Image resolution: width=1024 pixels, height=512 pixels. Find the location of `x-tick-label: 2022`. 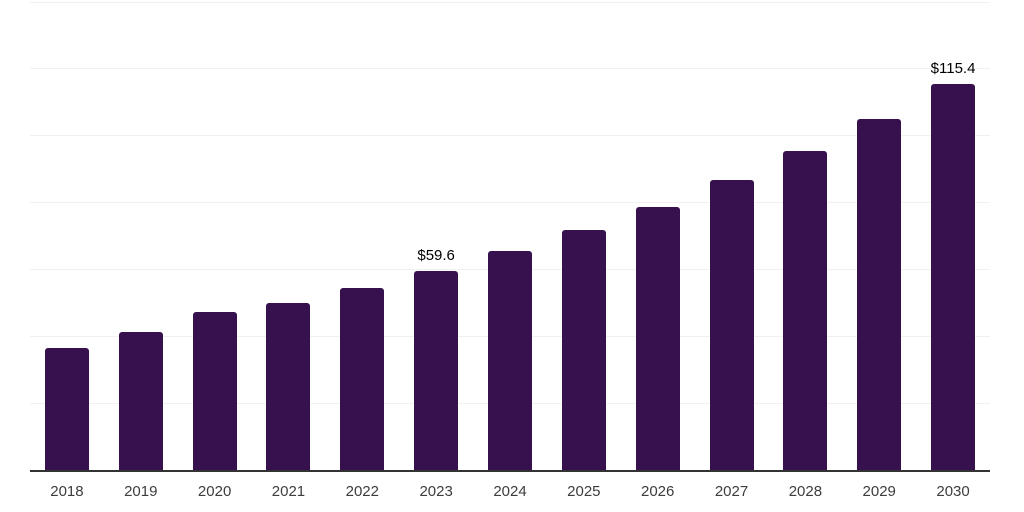

x-tick-label: 2022 is located at coordinates (362, 491).